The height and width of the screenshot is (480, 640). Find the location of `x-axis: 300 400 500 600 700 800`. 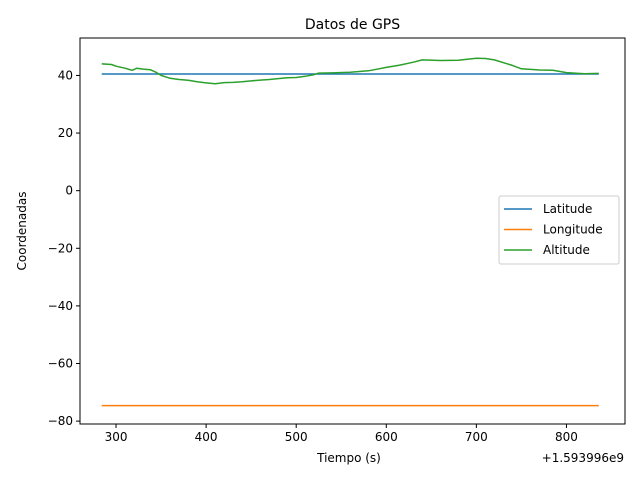

x-axis: 300 400 500 600 700 800 is located at coordinates (341, 434).